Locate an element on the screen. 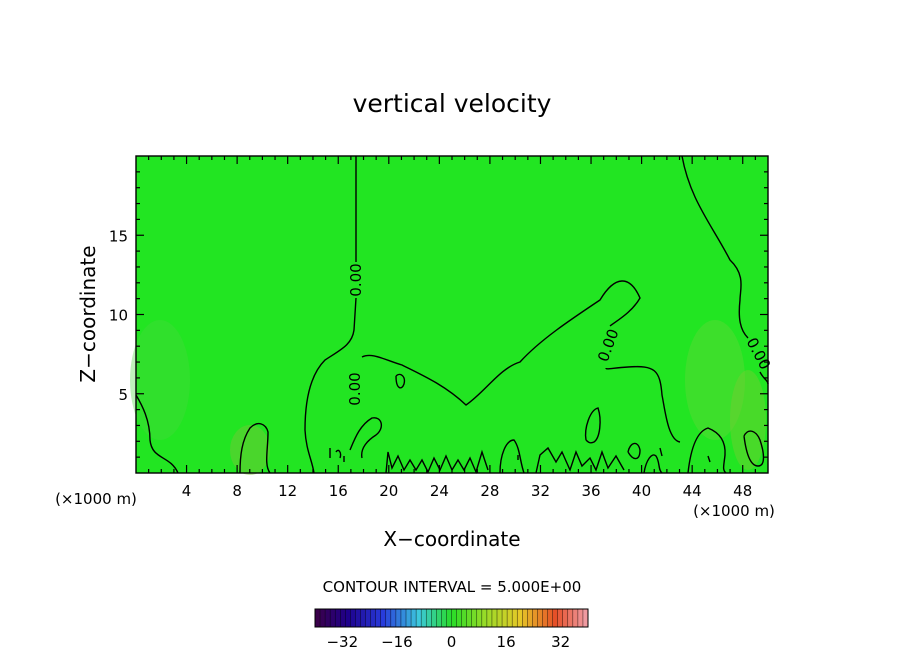 The image size is (904, 654). x-unit-left: (×1000 m) is located at coordinates (96, 499).